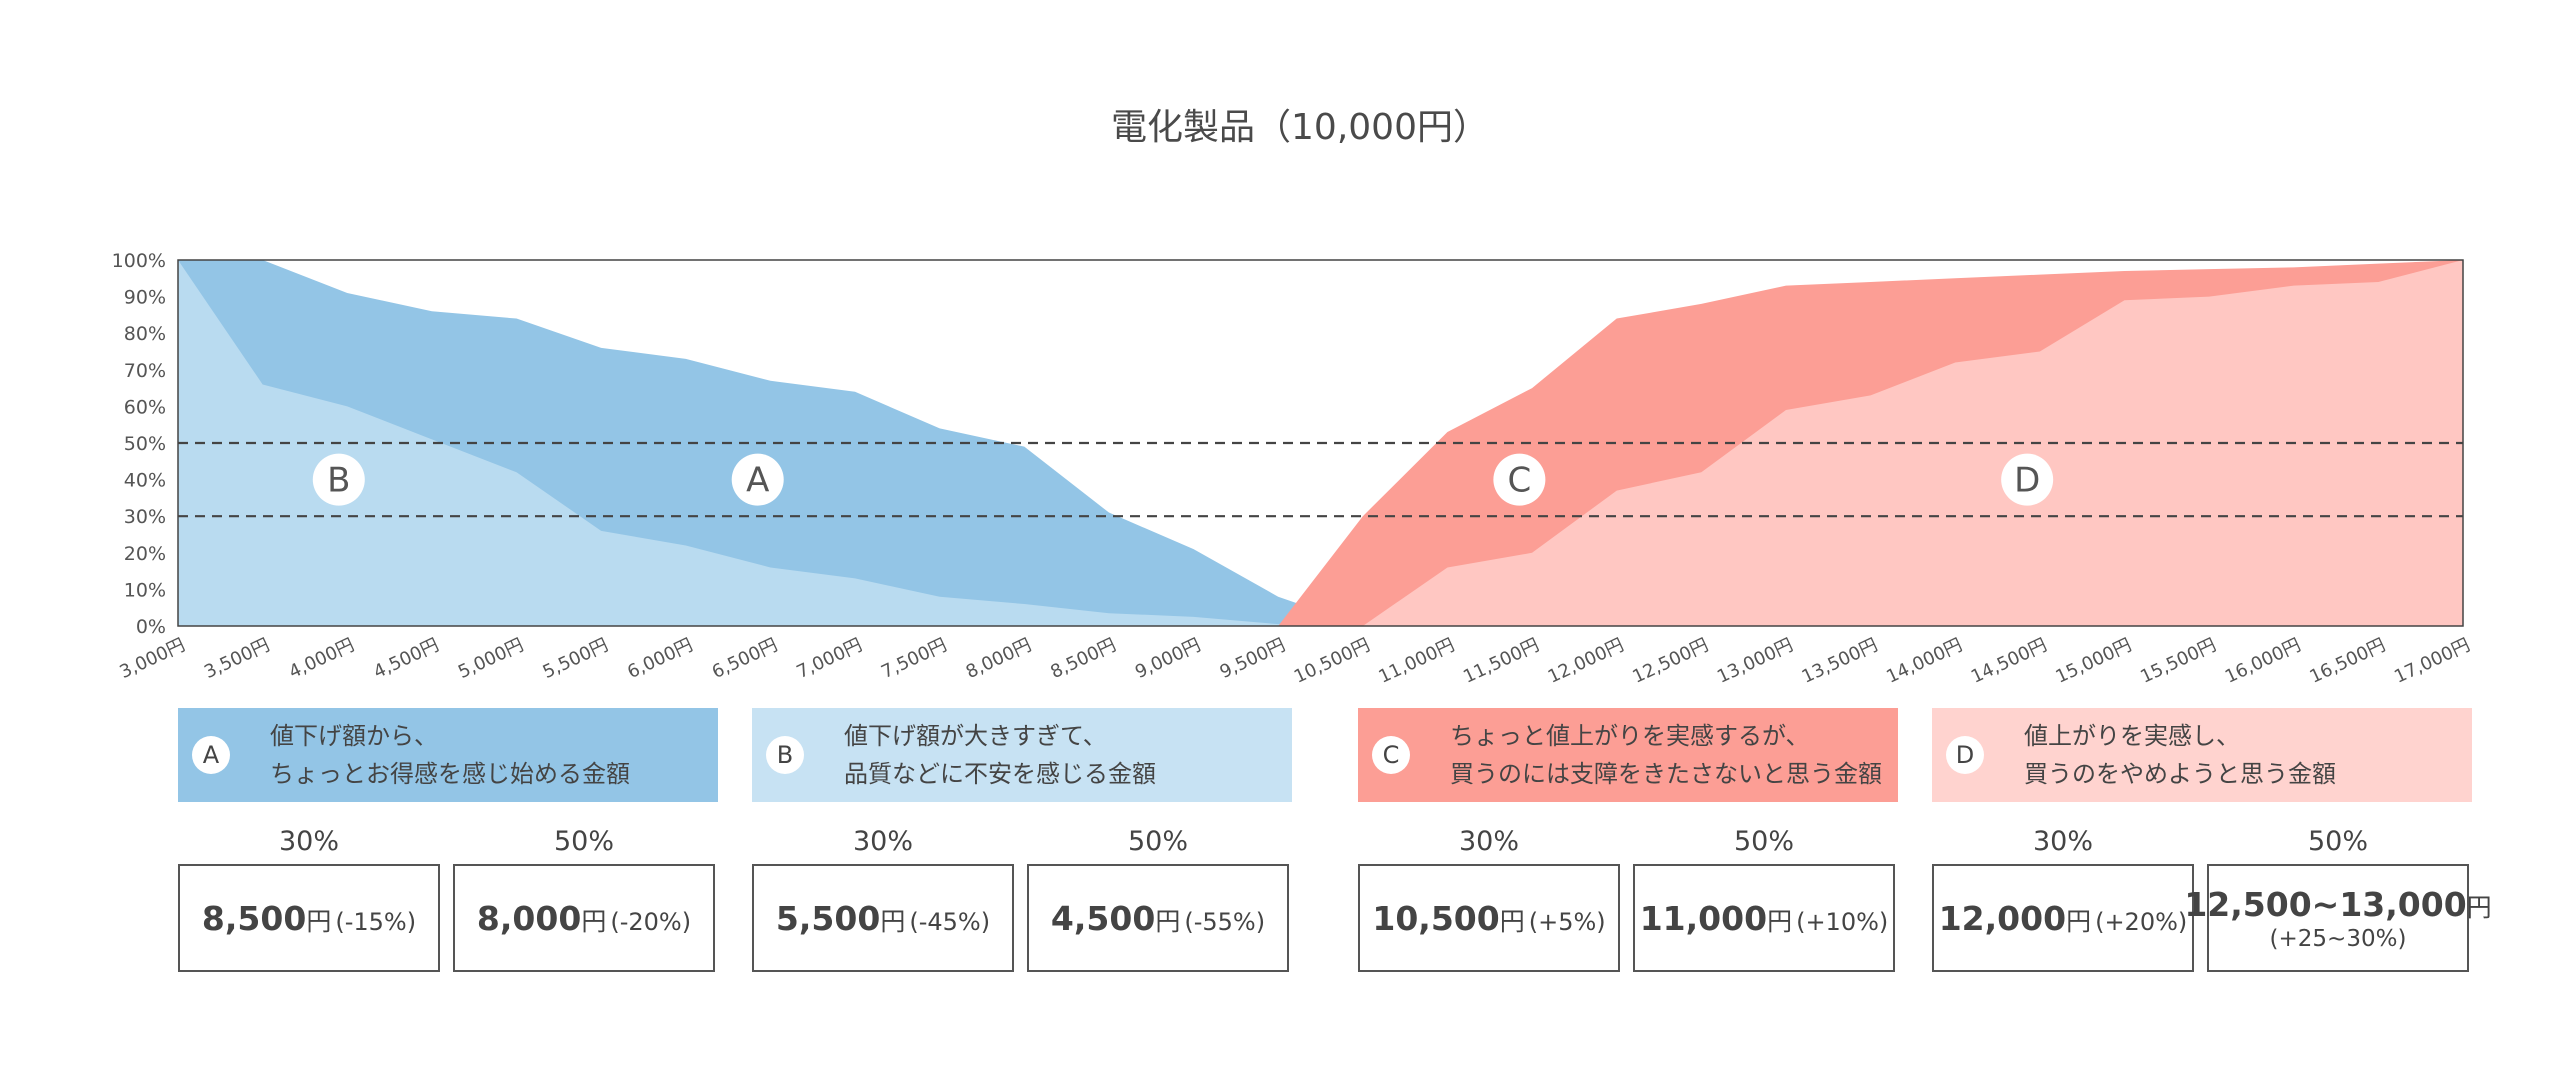 This screenshot has height=1085, width=2560. I want to click on price-change: (-55%), so click(1225, 921).